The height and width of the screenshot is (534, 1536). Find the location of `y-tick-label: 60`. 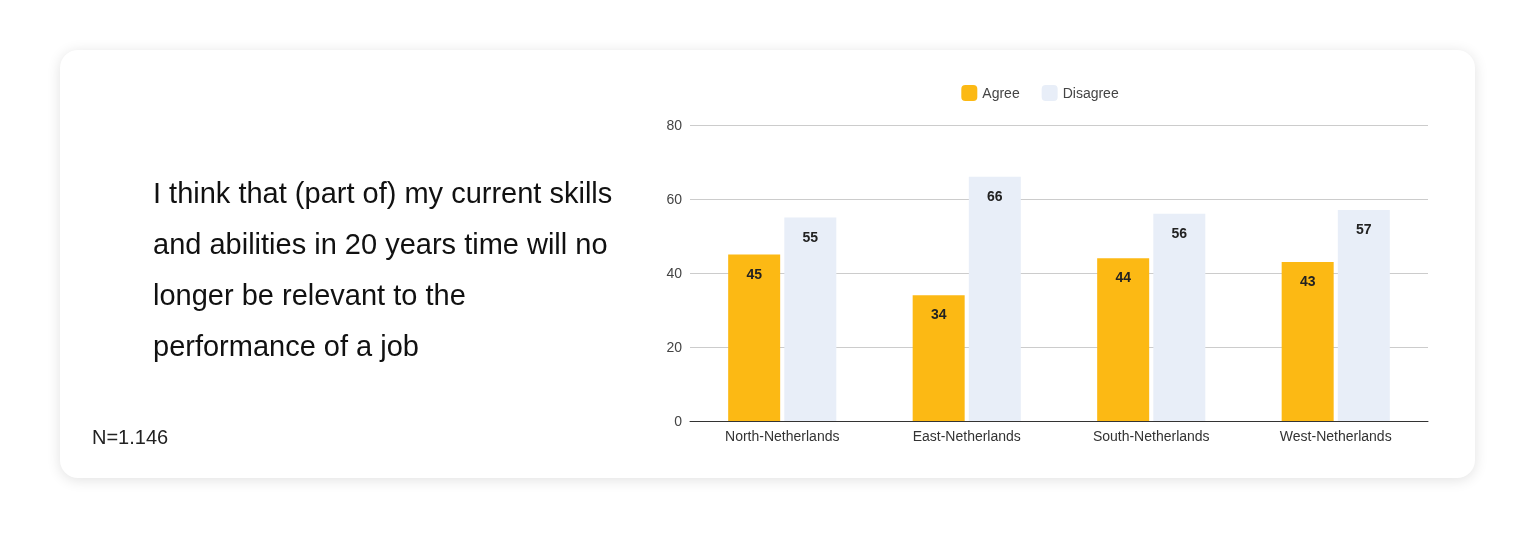

y-tick-label: 60 is located at coordinates (674, 199).